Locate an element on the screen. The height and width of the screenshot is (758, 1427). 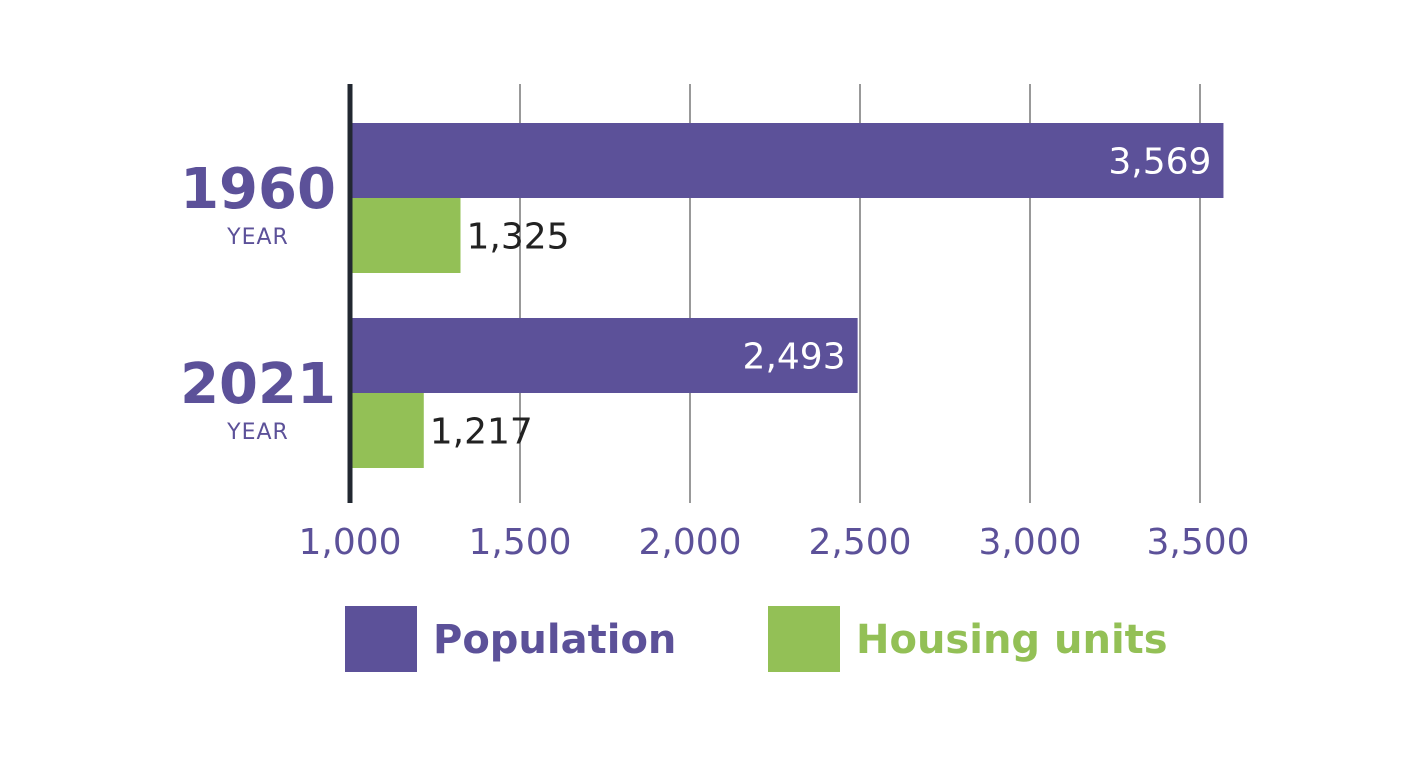
category-labels: 1960 YEAR 2021 YEAR is located at coordinates (258, 301).